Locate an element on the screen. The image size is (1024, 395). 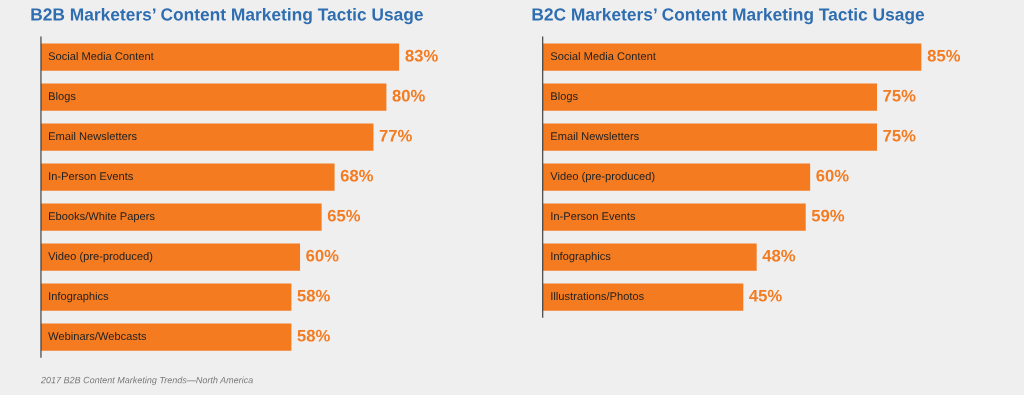
data-label: 48% is located at coordinates (779, 255).